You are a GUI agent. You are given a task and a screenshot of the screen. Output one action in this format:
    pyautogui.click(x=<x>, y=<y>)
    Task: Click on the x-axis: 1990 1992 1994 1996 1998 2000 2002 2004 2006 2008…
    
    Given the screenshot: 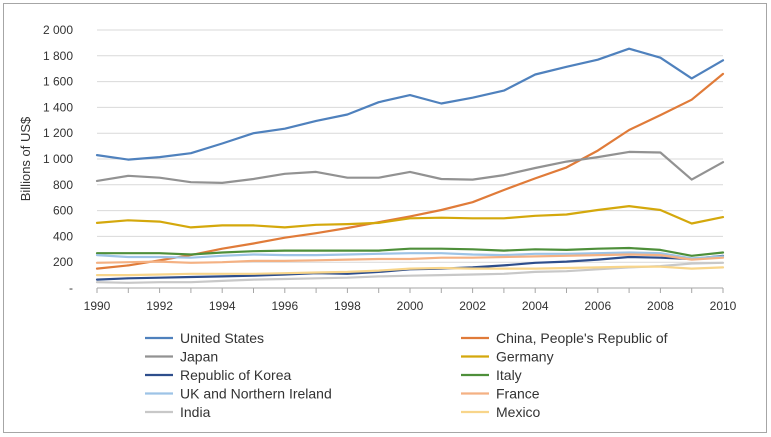 What is the action you would take?
    pyautogui.click(x=410, y=300)
    